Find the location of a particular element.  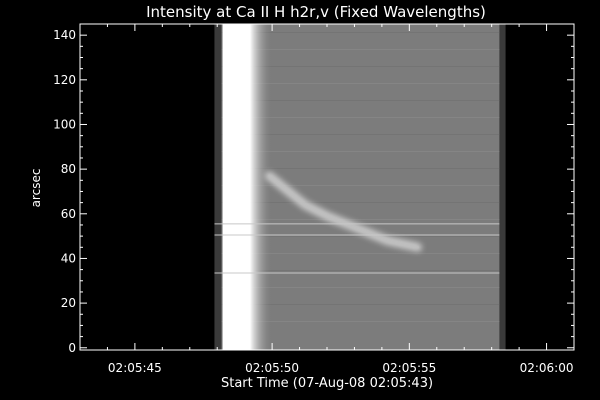

x-tick-label: 02:06:00 is located at coordinates (547, 368).